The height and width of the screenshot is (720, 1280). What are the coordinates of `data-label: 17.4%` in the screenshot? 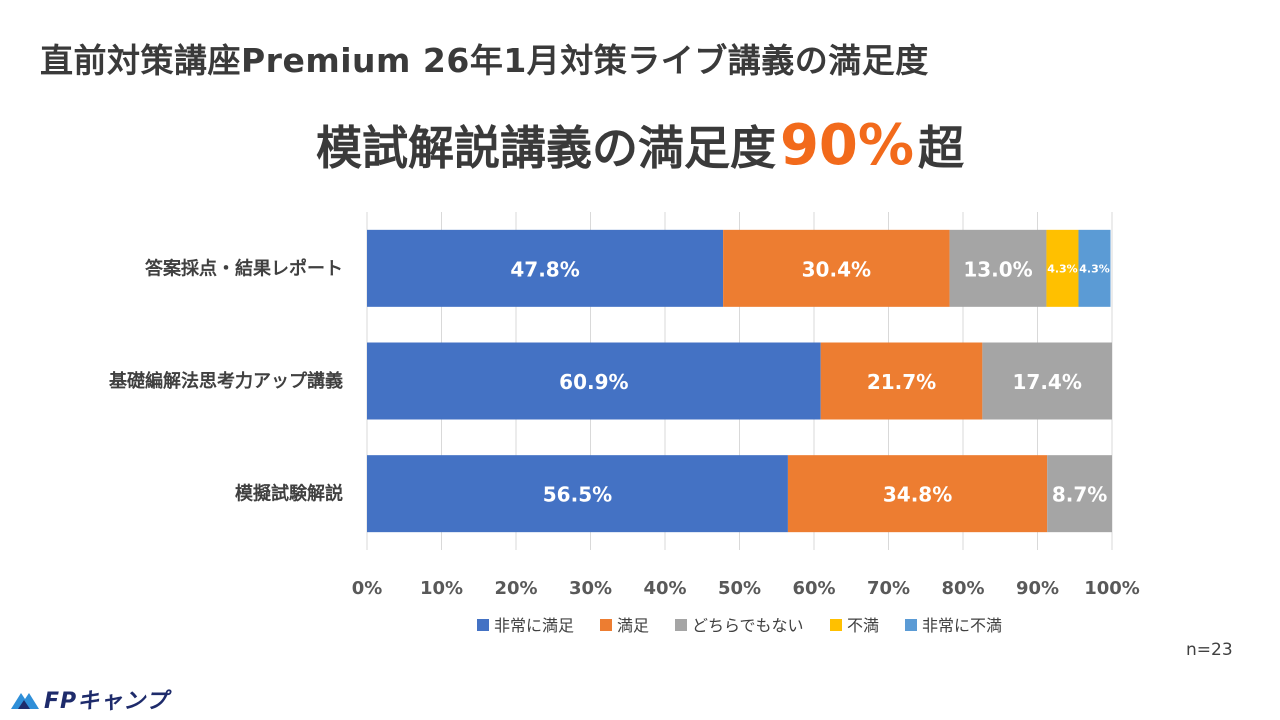 It's located at (1046, 382).